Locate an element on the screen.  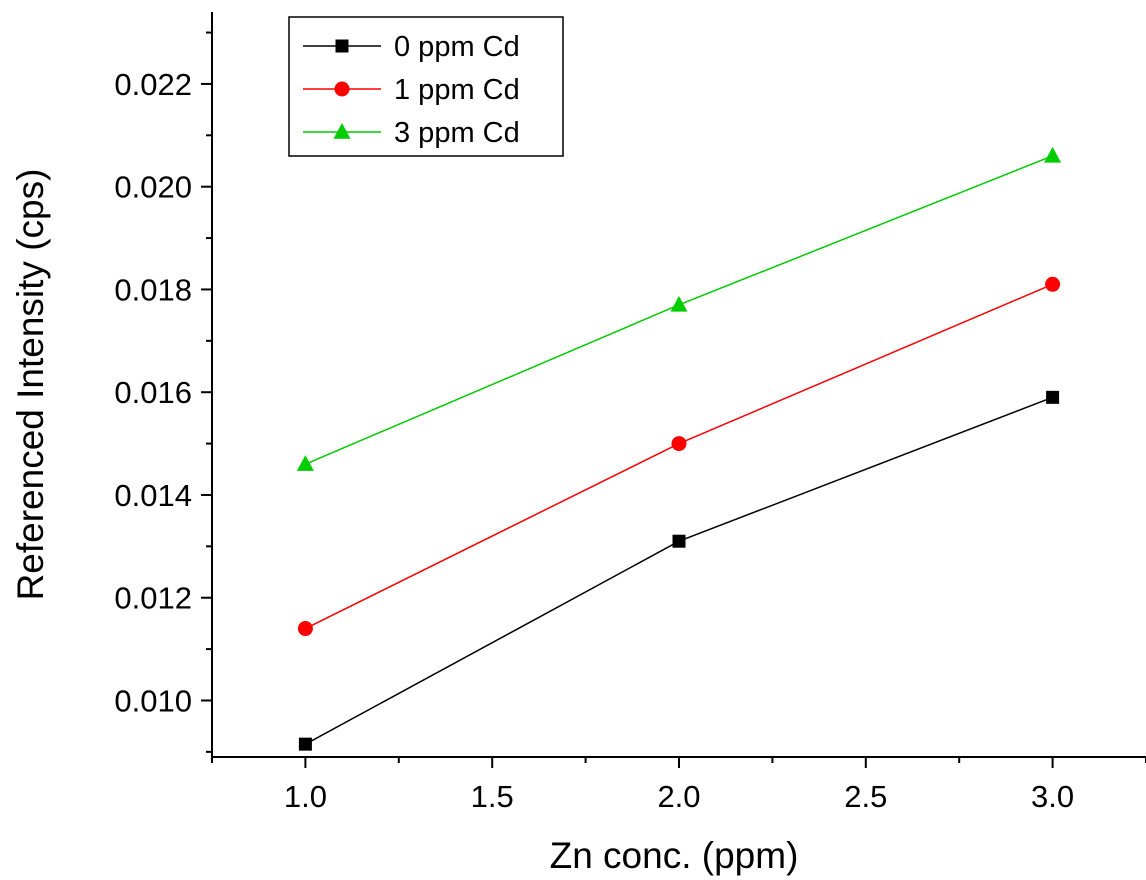
legend: 0 ppm Cd 1 ppm Cd 3 ppm Cd is located at coordinates (426, 86).